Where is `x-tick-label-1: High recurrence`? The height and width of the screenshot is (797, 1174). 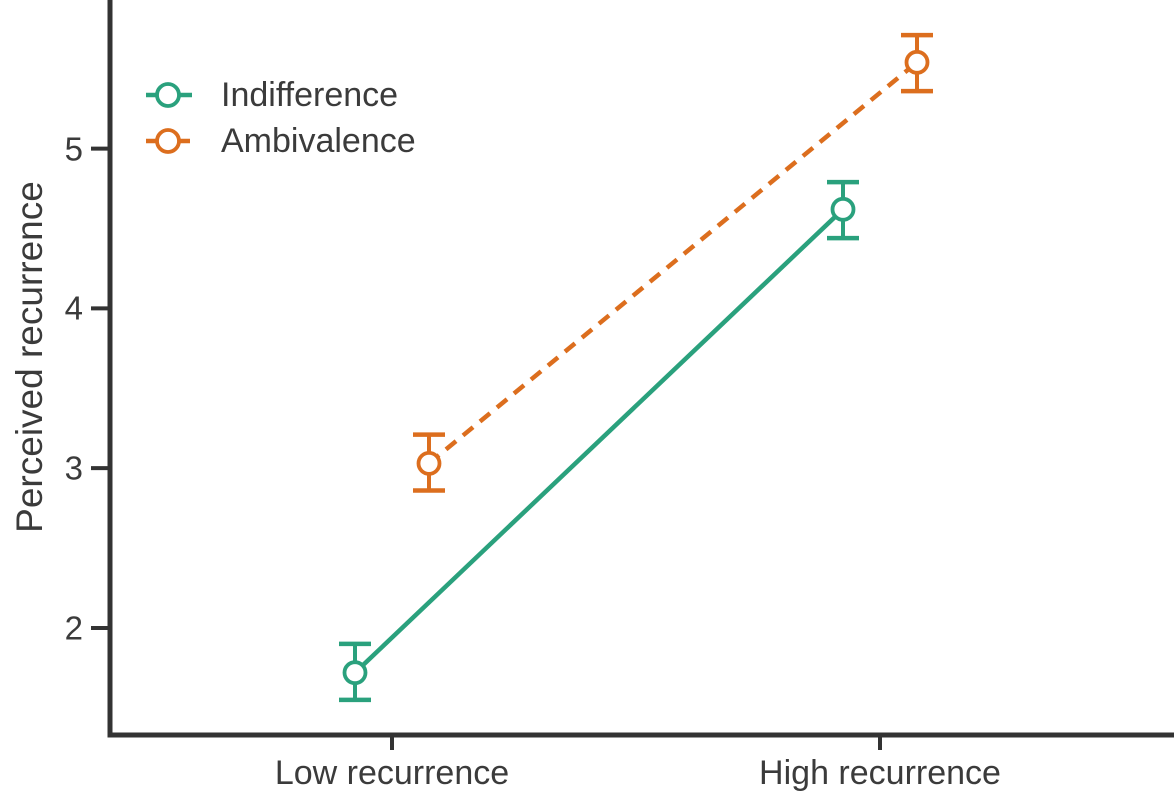
x-tick-label-1: High recurrence is located at coordinates (880, 773).